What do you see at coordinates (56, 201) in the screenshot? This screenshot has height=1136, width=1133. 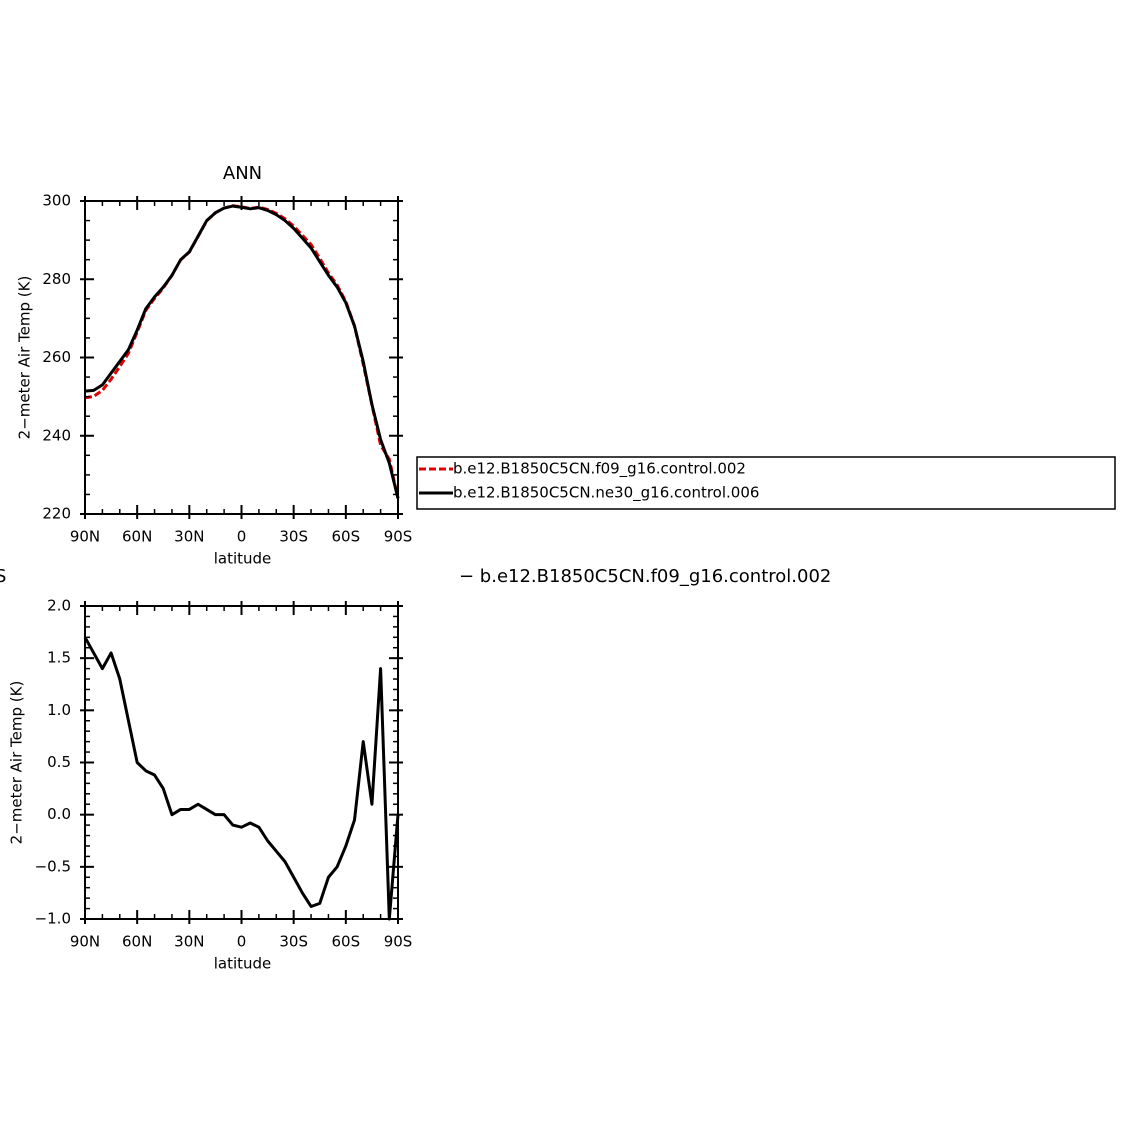 I see `y-tick-label: 300` at bounding box center [56, 201].